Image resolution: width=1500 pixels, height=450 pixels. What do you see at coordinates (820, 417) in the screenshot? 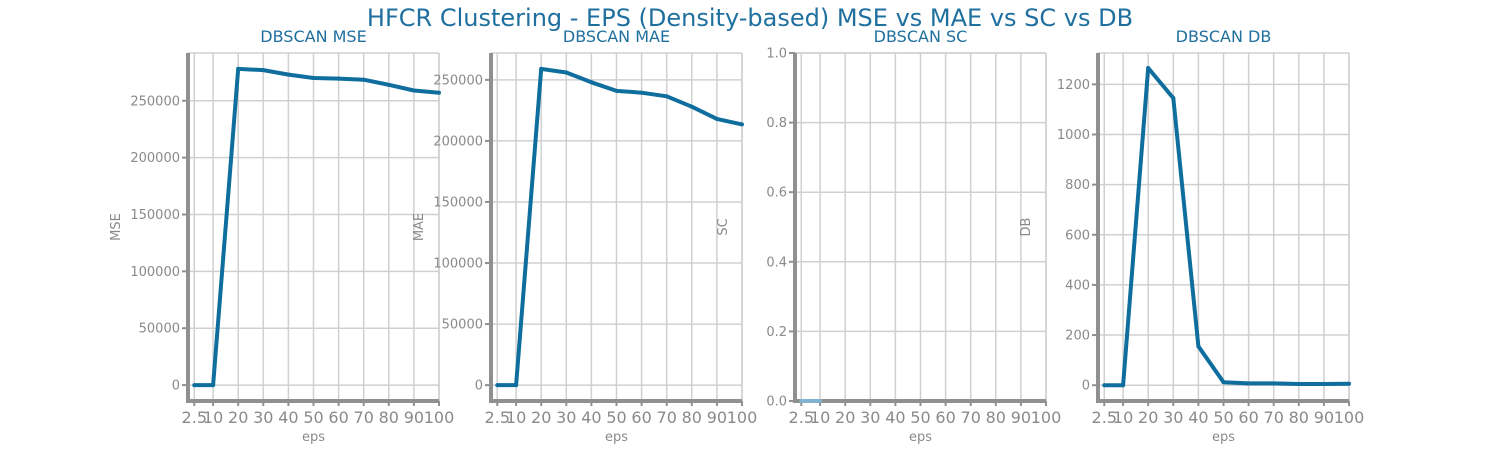
I see `x-tick-label: 10` at bounding box center [820, 417].